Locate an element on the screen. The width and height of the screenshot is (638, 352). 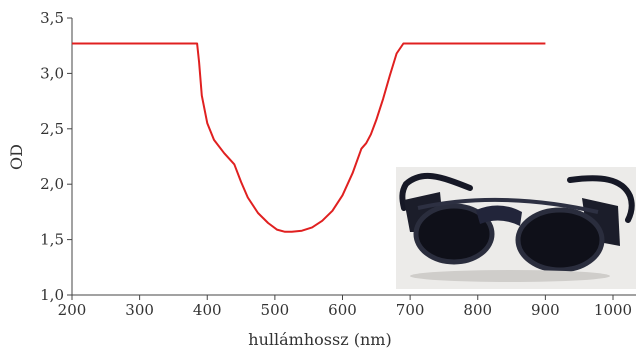
goggles-photo is located at coordinates (516, 228).